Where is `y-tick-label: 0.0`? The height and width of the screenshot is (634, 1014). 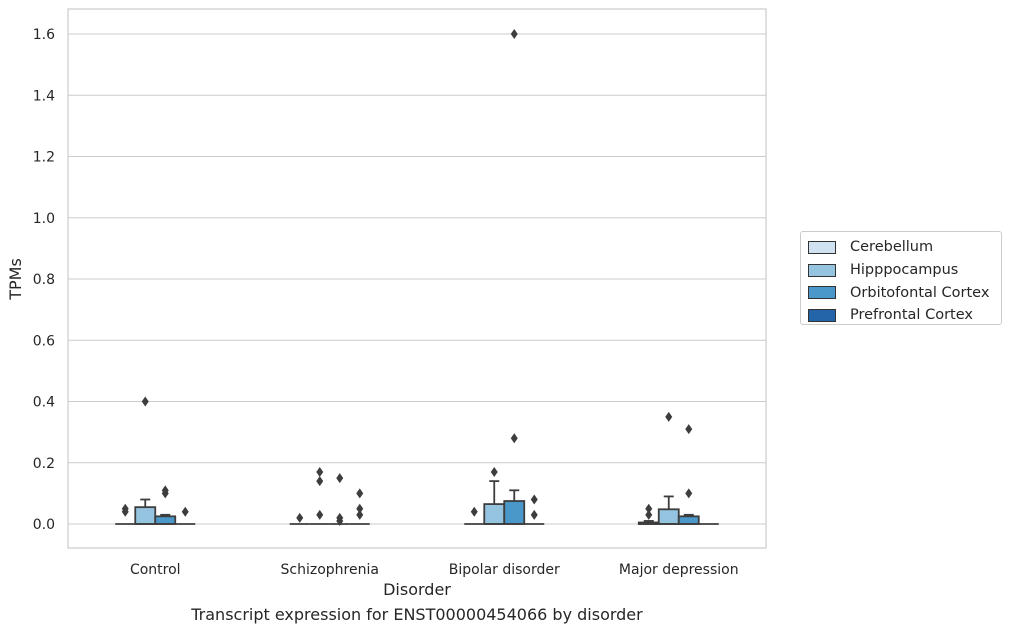 y-tick-label: 0.0 is located at coordinates (44, 525).